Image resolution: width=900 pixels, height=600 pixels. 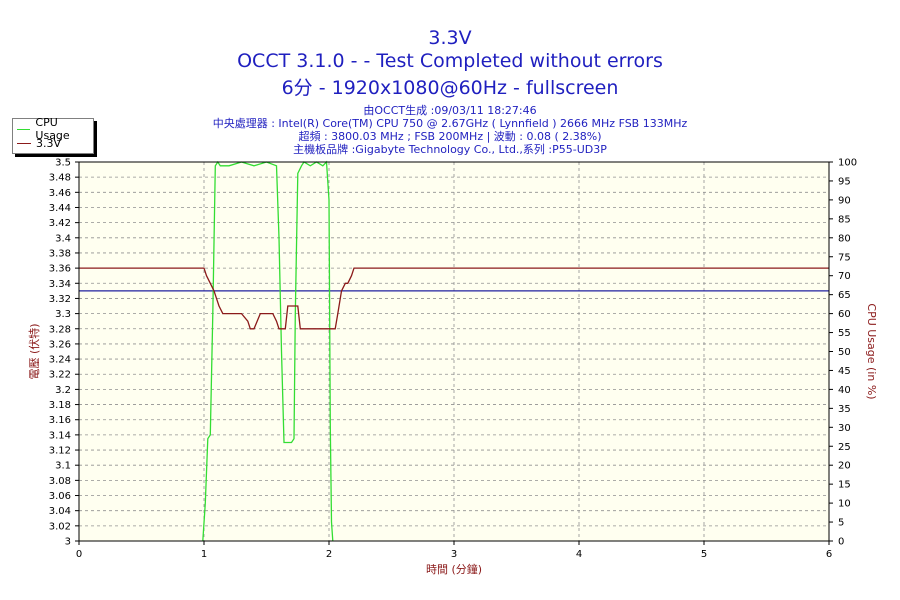 What do you see at coordinates (268, 351) in the screenshot?
I see `series-line-cpu-usage` at bounding box center [268, 351].